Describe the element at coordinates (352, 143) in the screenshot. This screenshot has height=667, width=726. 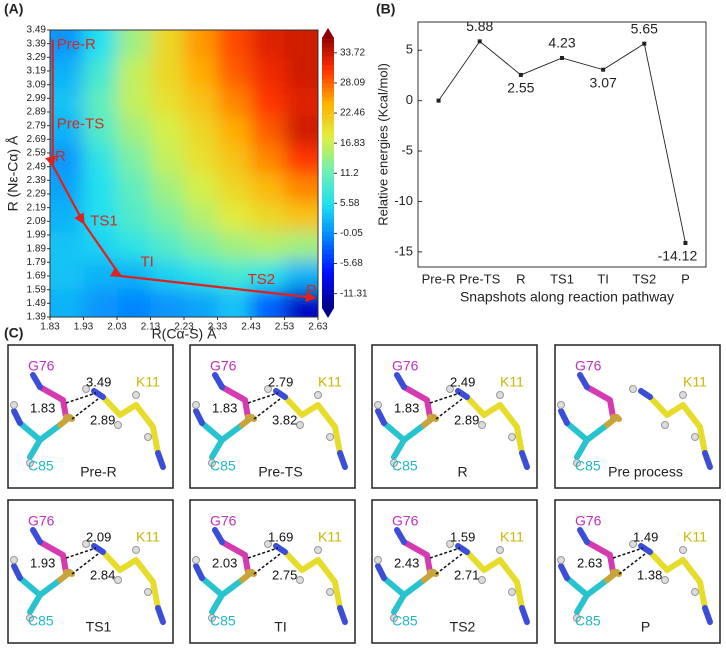
I see `colorbar-tick-label: 16.83` at that location.